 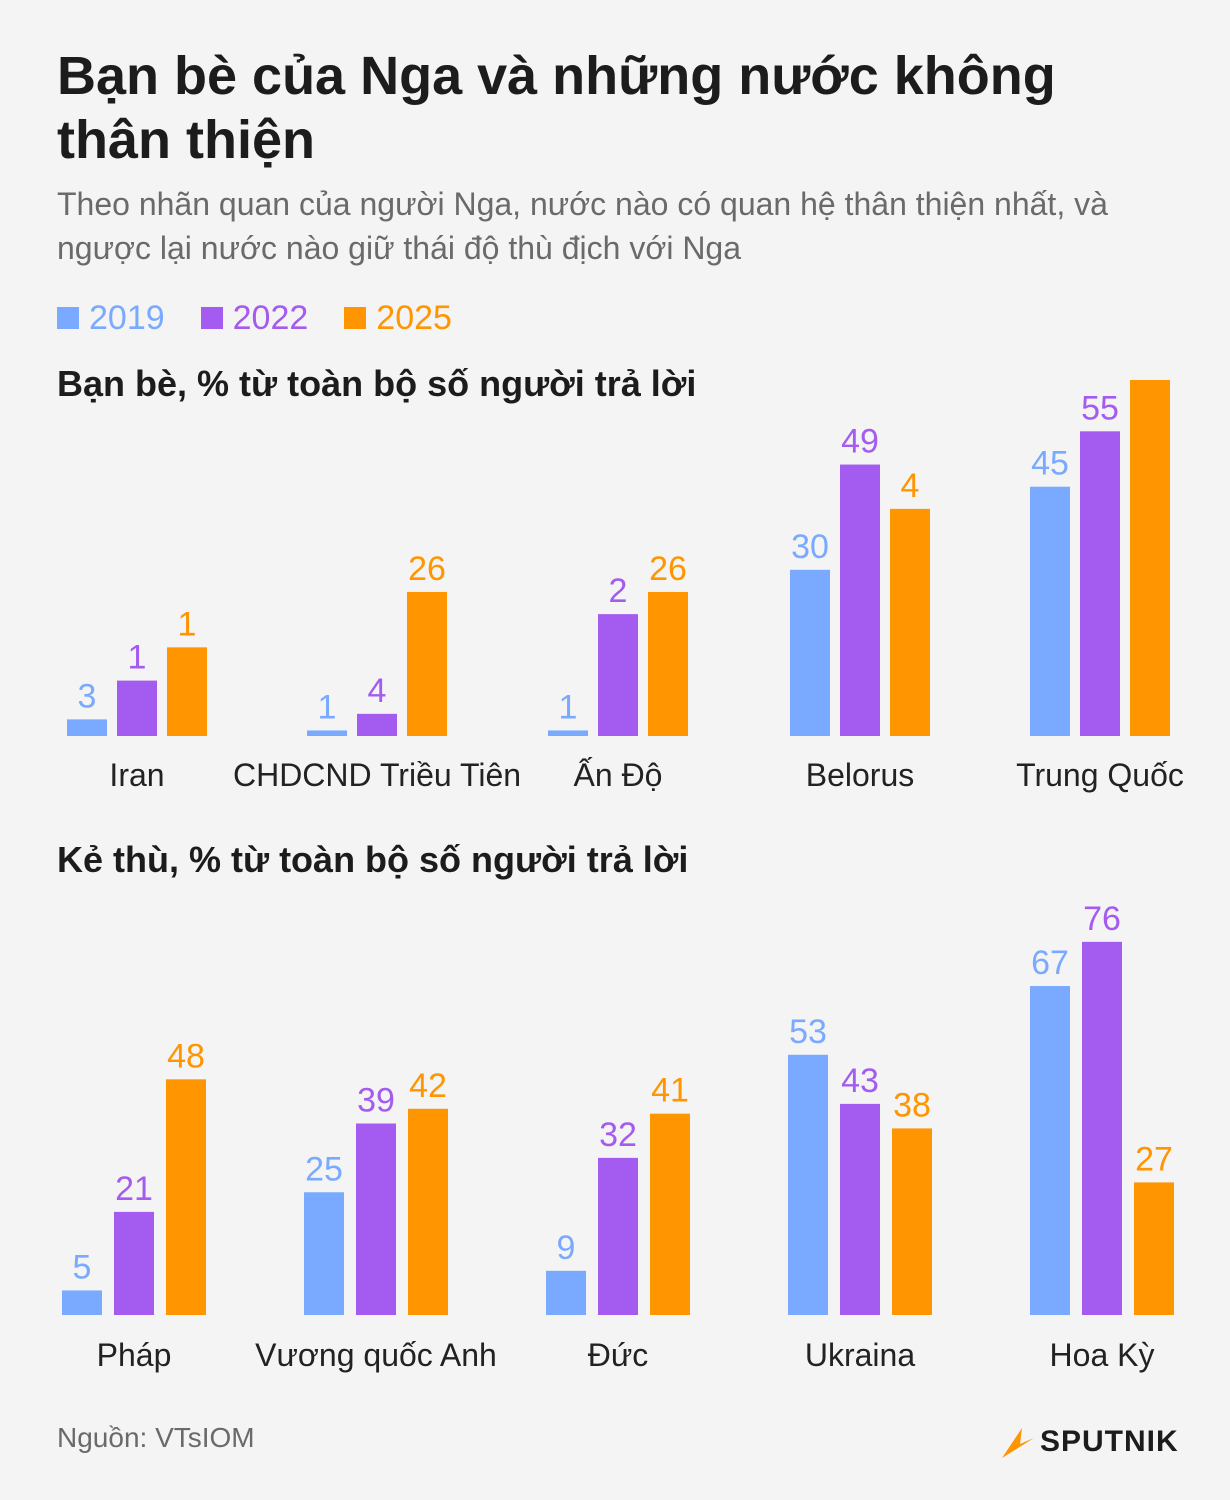 What do you see at coordinates (618, 775) in the screenshot?
I see `category-label-friends-2: Ấn Độ` at bounding box center [618, 775].